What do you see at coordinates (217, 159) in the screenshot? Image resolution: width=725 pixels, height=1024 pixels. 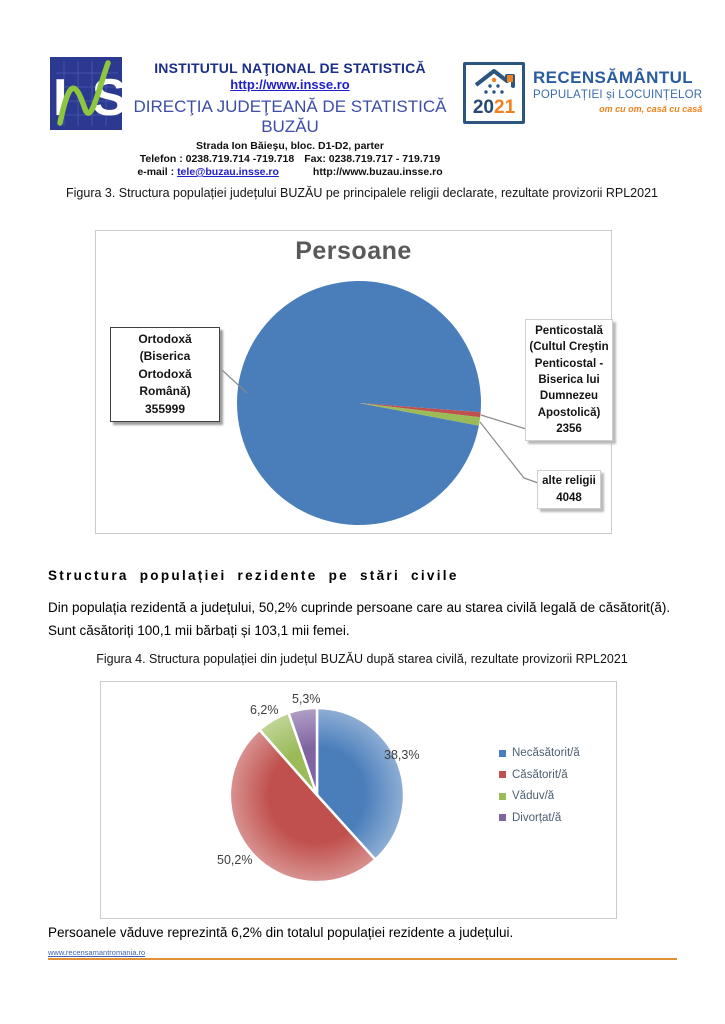 I see `telefon: Telefon : 0238.719.714 -719.718` at bounding box center [217, 159].